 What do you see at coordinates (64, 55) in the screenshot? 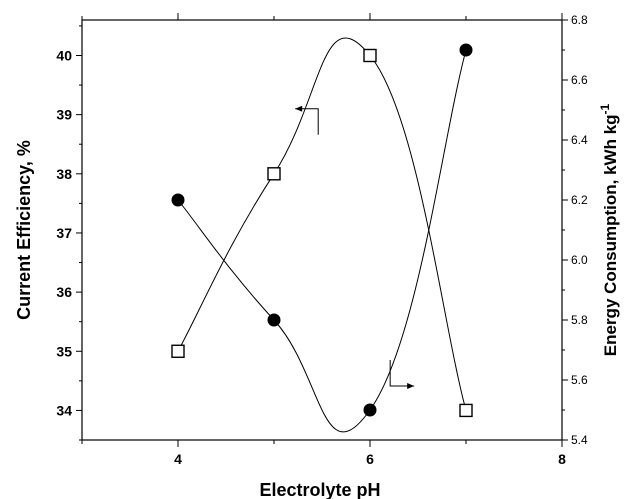
I see `y-left-tick-label: 40` at bounding box center [64, 55].